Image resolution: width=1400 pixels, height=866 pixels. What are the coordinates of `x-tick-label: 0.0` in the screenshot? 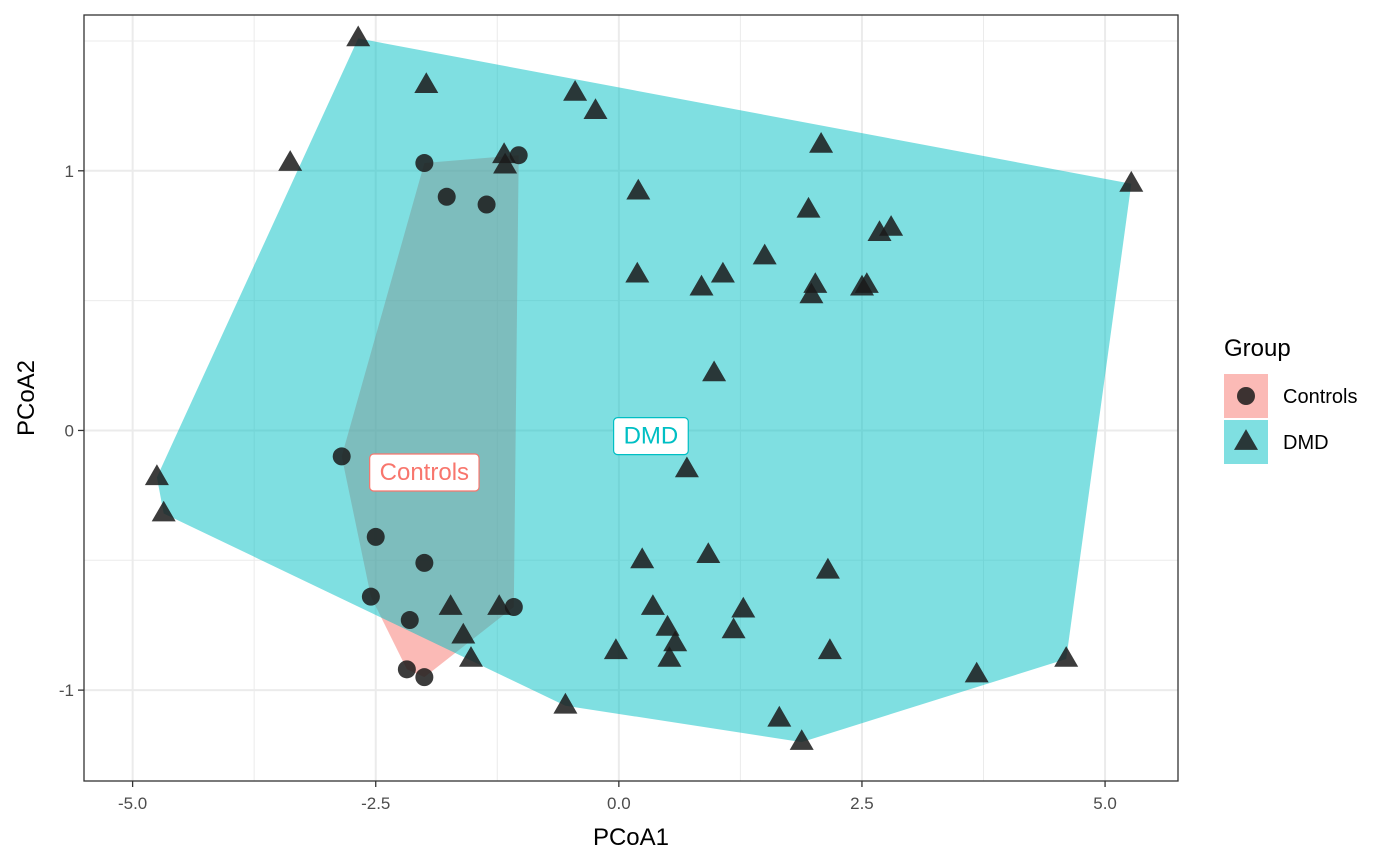 It's located at (619, 803).